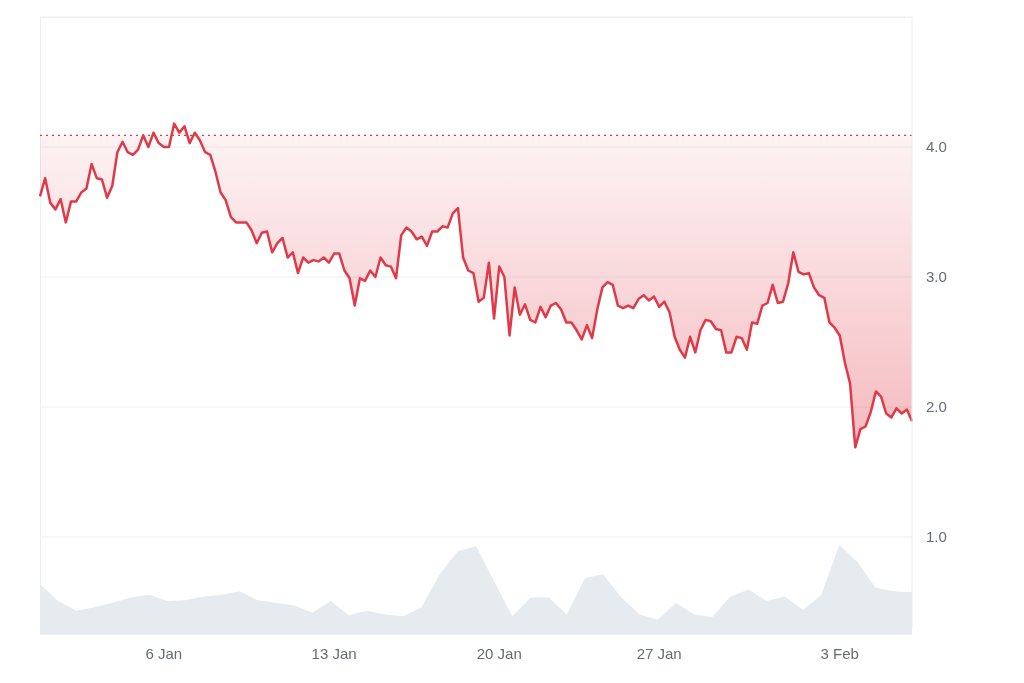 This screenshot has width=1024, height=683. What do you see at coordinates (936, 147) in the screenshot?
I see `y-tick-label: 4.0` at bounding box center [936, 147].